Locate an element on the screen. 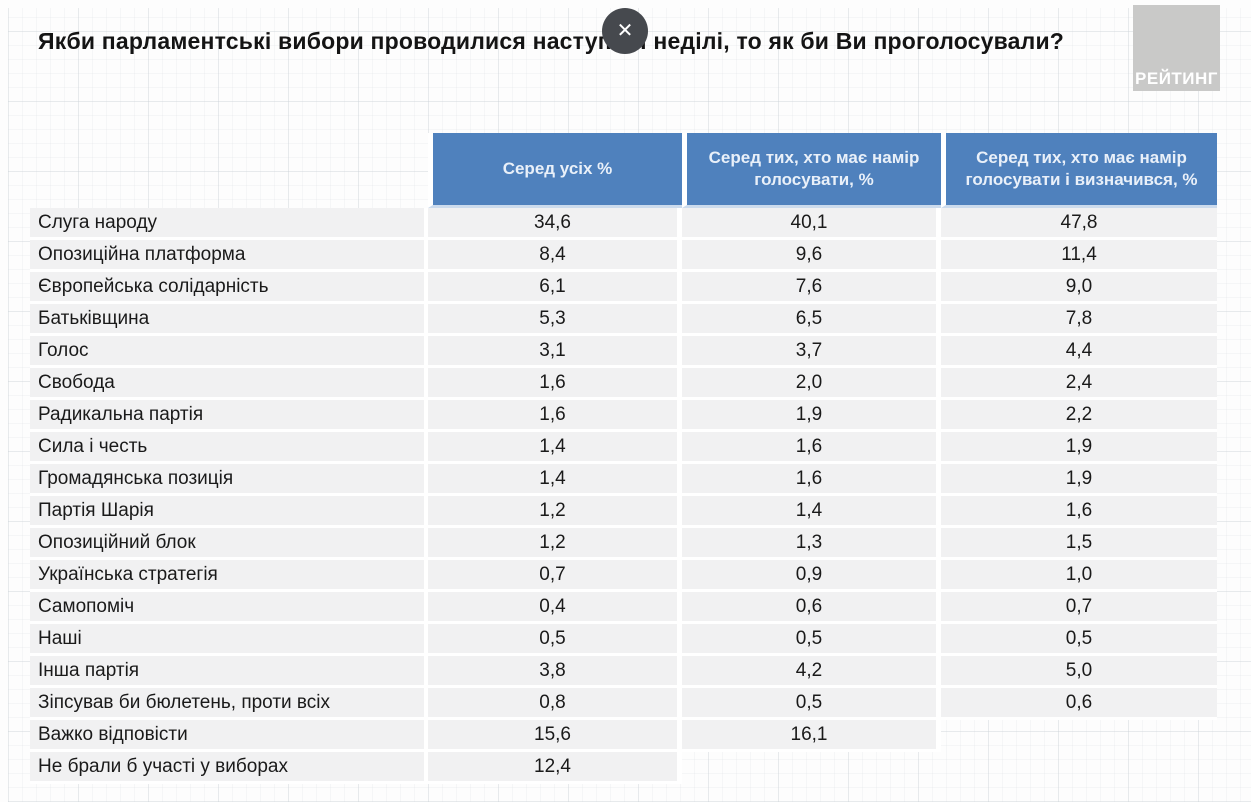  party-name-cell: Зіпсував би бюлетень, проти всіх is located at coordinates (229, 704).